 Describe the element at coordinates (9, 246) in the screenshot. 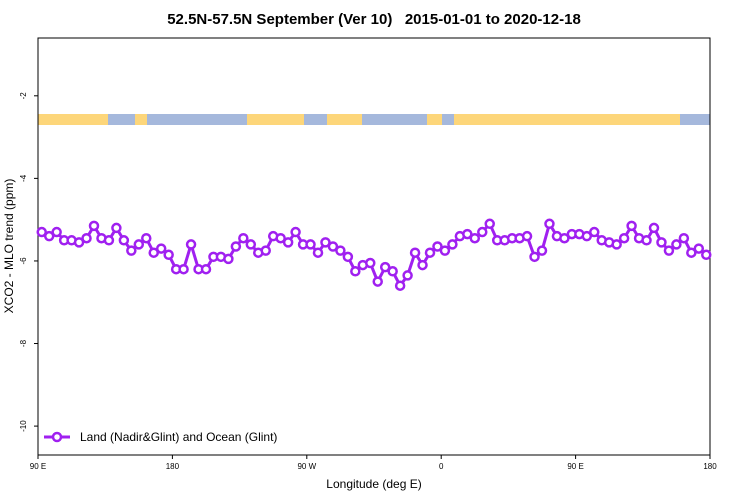

I see `y-axis-label: XCO2 - MLO trend (ppm)` at that location.